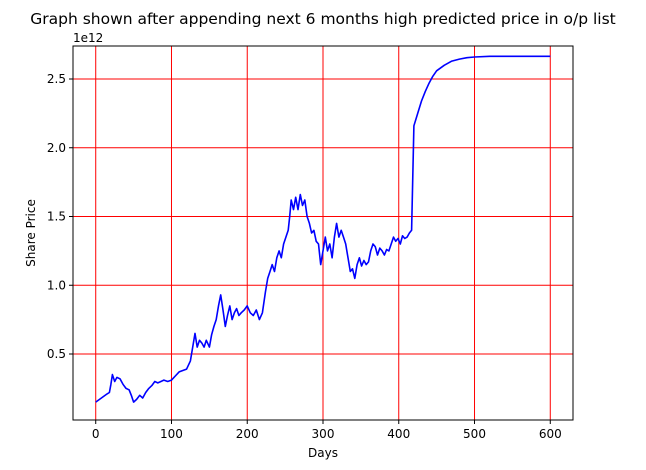 The image size is (646, 470). I want to click on y-tick-label: 1.5, so click(56, 217).